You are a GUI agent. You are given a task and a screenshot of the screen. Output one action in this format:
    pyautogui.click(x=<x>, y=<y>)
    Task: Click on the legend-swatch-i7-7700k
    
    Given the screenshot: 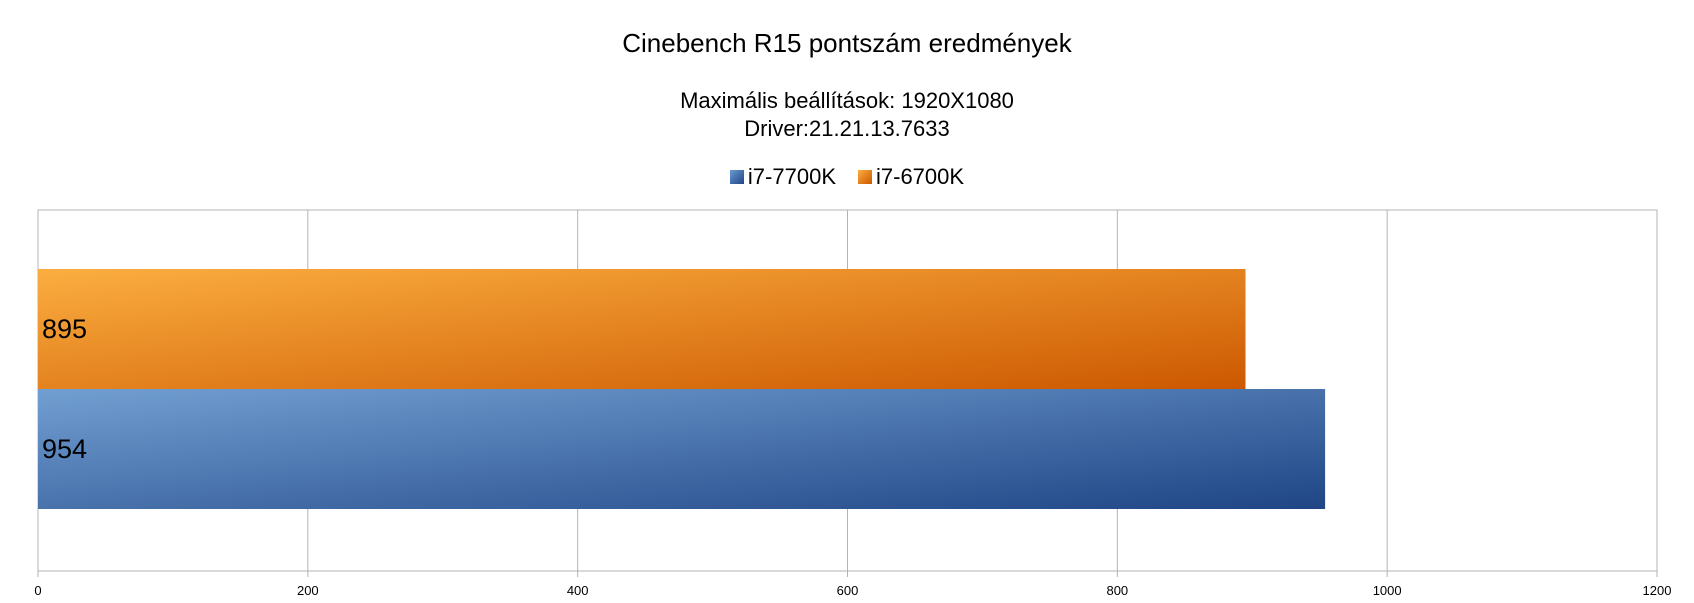 What is the action you would take?
    pyautogui.click(x=736, y=177)
    